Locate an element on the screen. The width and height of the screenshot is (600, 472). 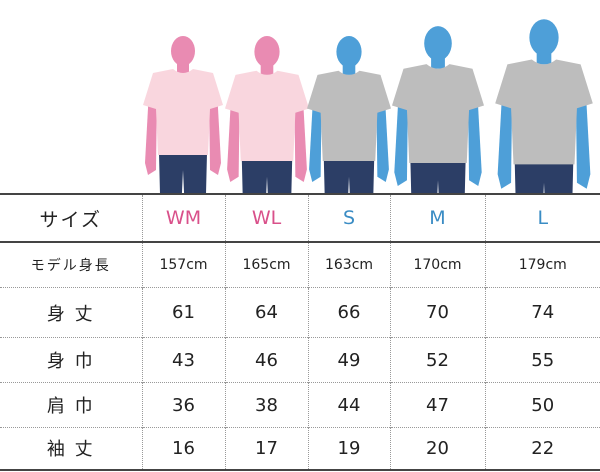
measurement: 74 is located at coordinates (542, 312).